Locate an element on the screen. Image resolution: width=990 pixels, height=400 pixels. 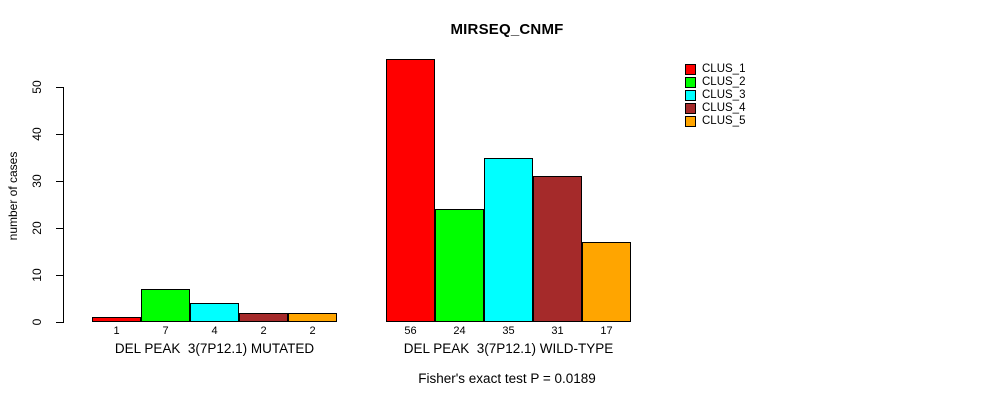
bar-value-label: 31 is located at coordinates (557, 331).